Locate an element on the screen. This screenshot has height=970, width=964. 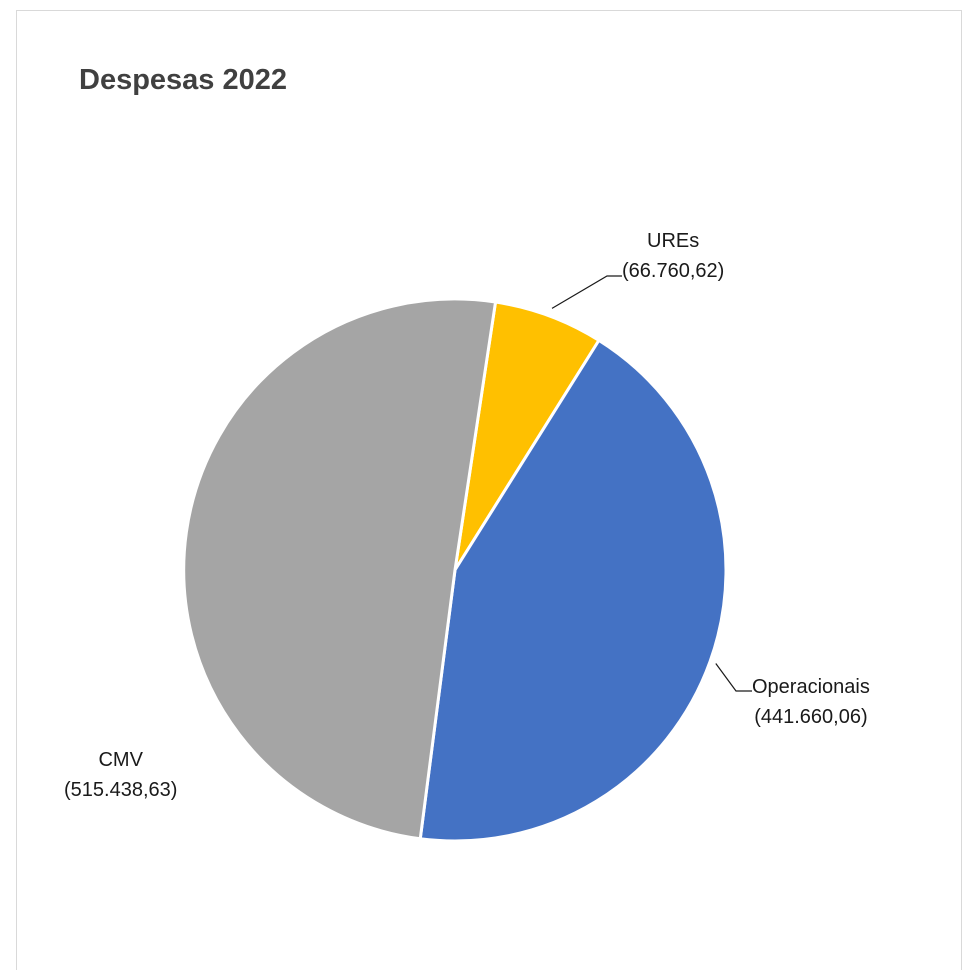
slice-label-operacionais-value: (441.660,06) is located at coordinates (811, 717).